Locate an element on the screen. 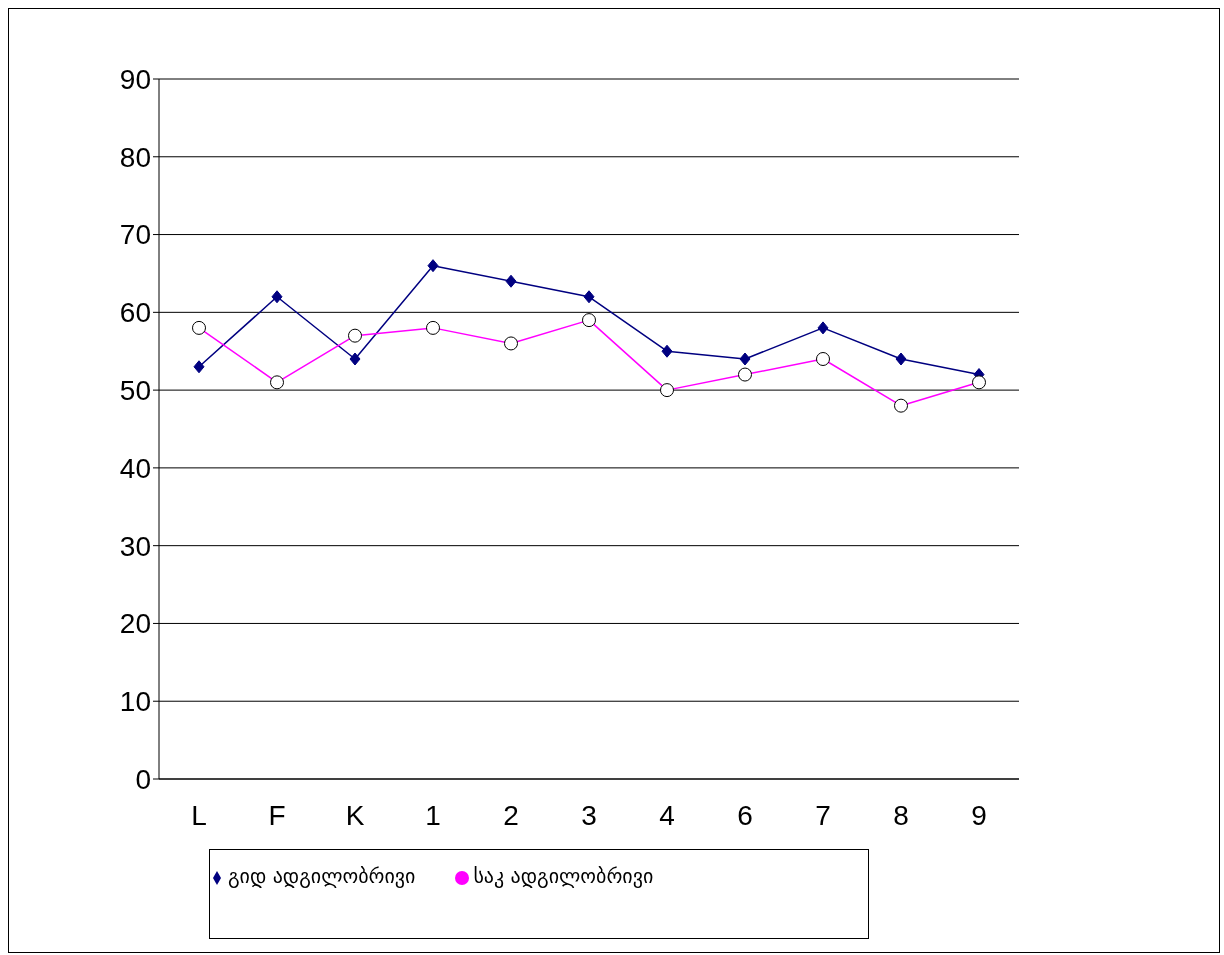 The width and height of the screenshot is (1224, 955). x-tick-label: 2 is located at coordinates (511, 815).